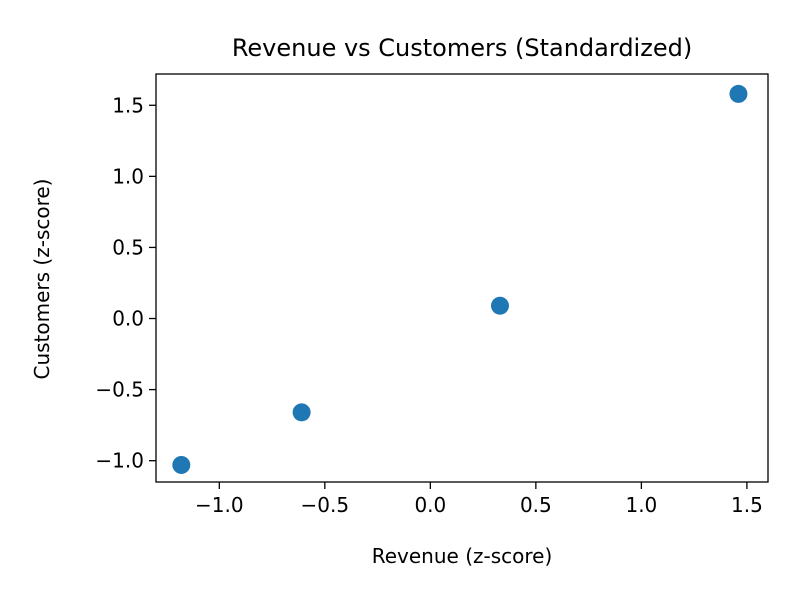  Describe the element at coordinates (462, 48) in the screenshot. I see `chart-title: Revenue vs Customers (Standardized)` at that location.